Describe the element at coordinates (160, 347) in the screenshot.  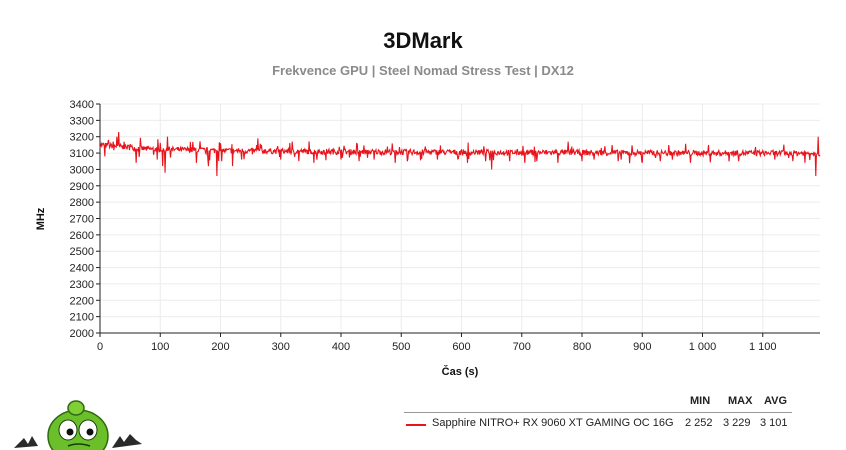
I see `x-tick-label: 100` at that location.